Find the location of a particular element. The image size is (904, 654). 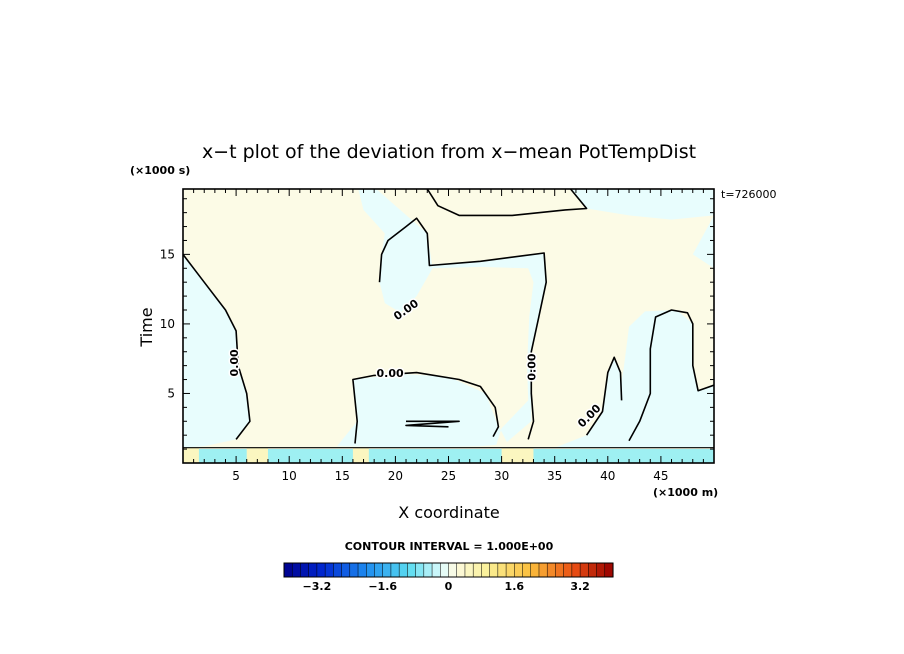

colorbar-tick-labels: −3.2 −1.6 0 1.6 3.2 is located at coordinates (446, 586).